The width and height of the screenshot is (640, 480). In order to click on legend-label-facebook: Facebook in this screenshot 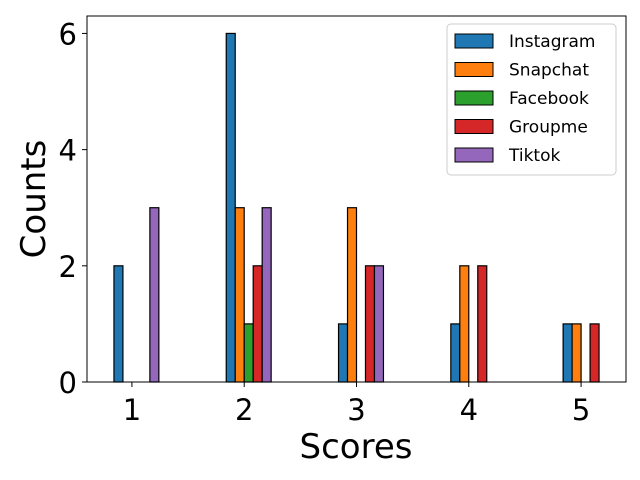, I will do `click(549, 99)`.